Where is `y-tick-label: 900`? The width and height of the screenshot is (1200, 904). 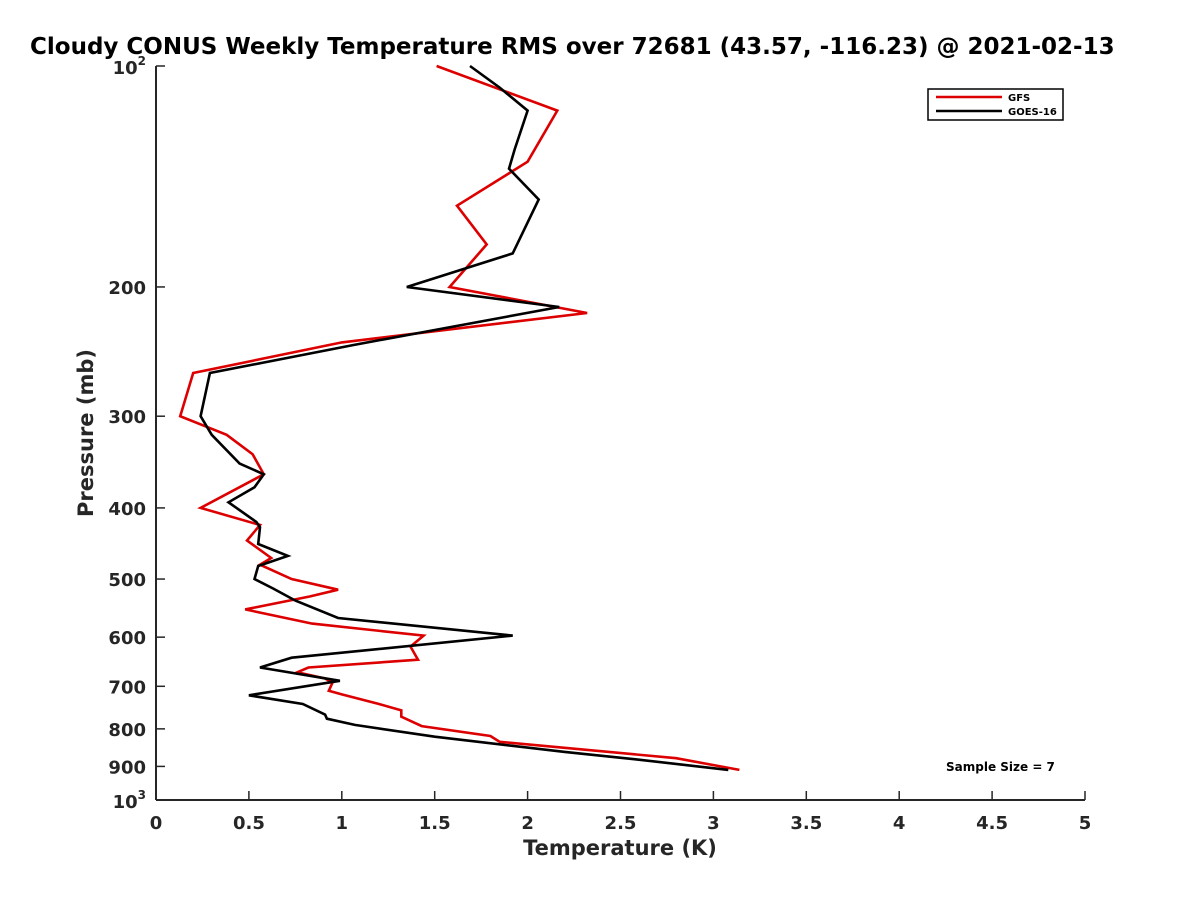
y-tick-label: 900 is located at coordinates (127, 767).